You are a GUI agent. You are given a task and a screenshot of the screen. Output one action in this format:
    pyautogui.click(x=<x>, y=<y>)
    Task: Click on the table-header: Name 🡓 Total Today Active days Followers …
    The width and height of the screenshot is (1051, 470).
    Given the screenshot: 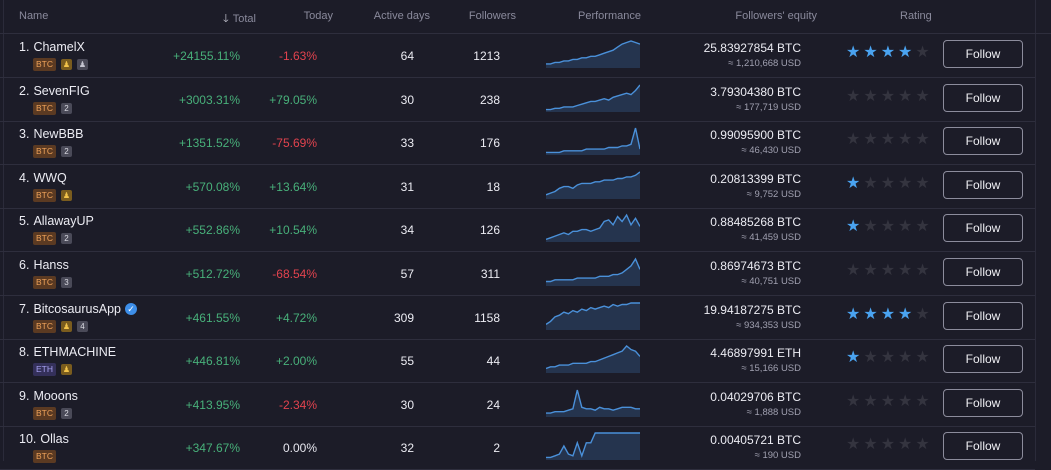 What is the action you would take?
    pyautogui.click(x=525, y=17)
    